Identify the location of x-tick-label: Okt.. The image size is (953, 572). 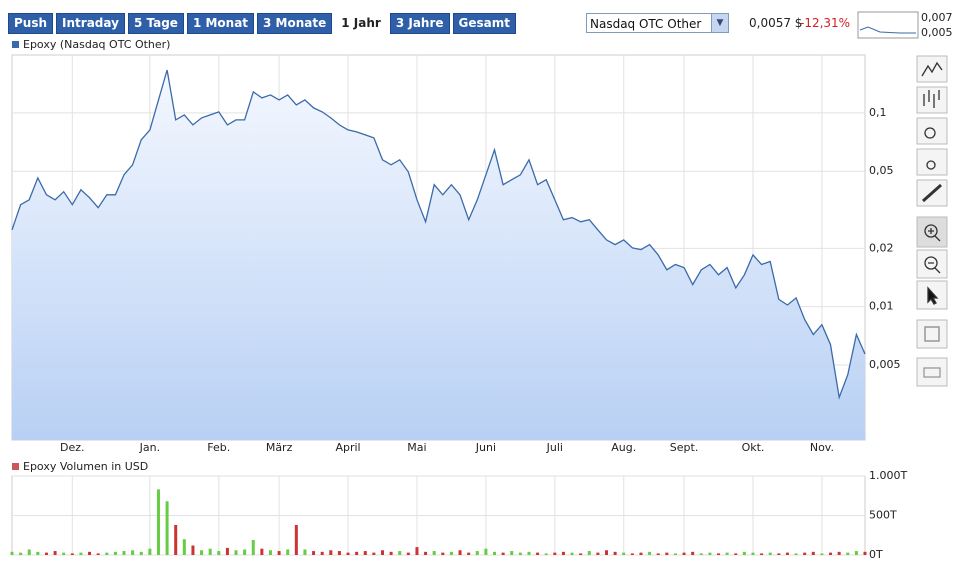
(753, 447).